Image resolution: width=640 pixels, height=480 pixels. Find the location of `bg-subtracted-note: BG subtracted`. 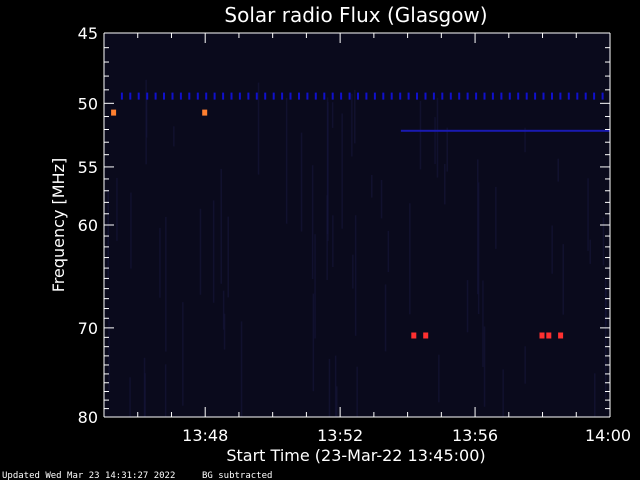

bg-subtracted-note: BG subtracted is located at coordinates (237, 475).